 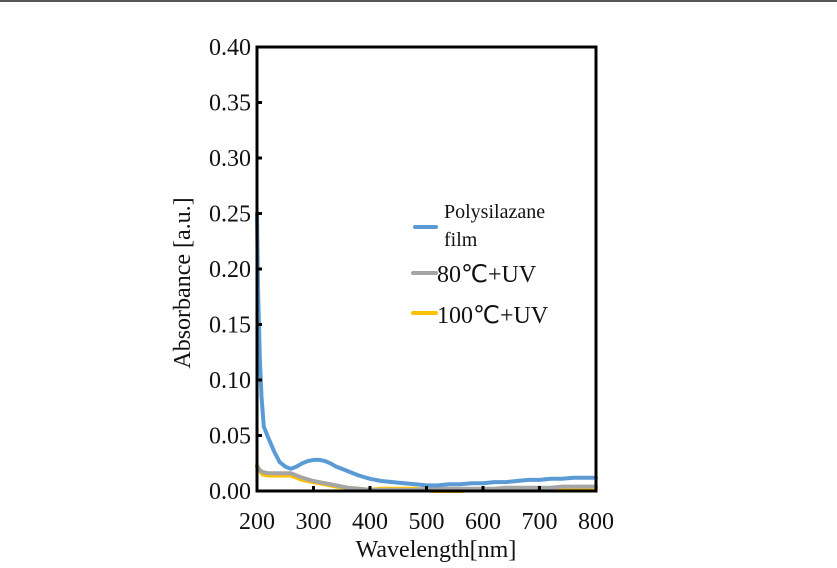 I want to click on x-tick-label: 600, so click(x=483, y=522).